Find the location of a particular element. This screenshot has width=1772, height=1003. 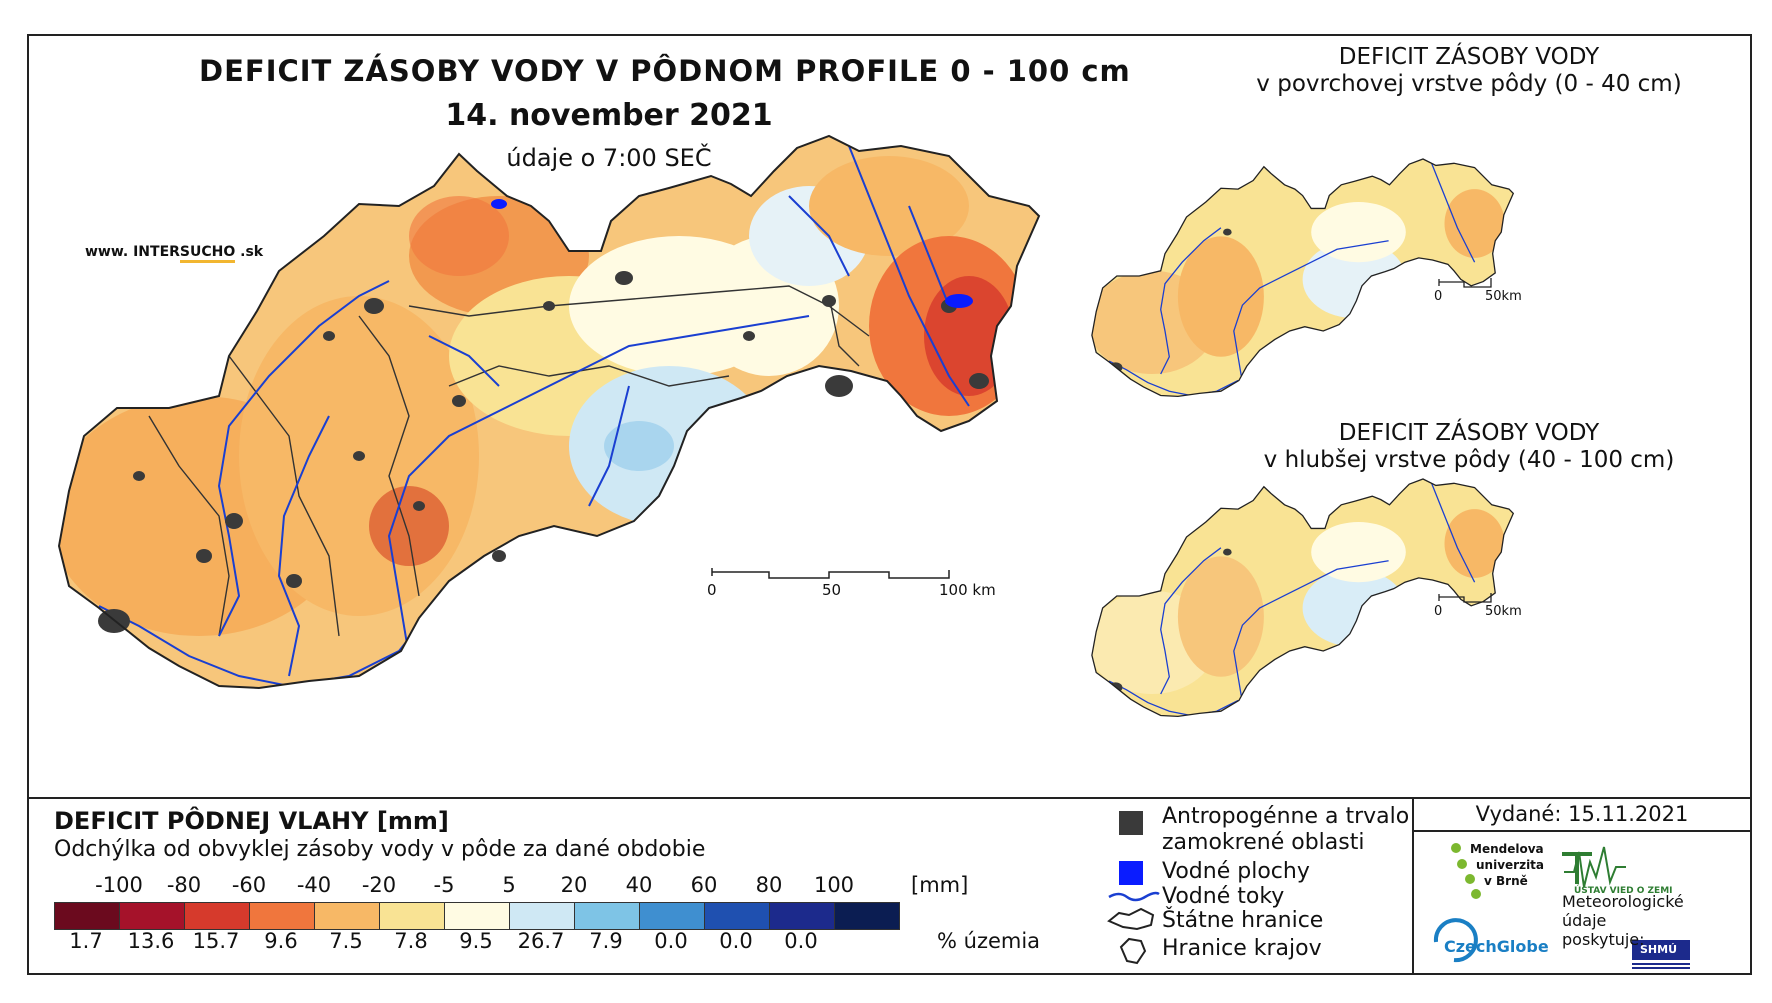

czechglobe-logo-icon is located at coordinates (1455, 940).